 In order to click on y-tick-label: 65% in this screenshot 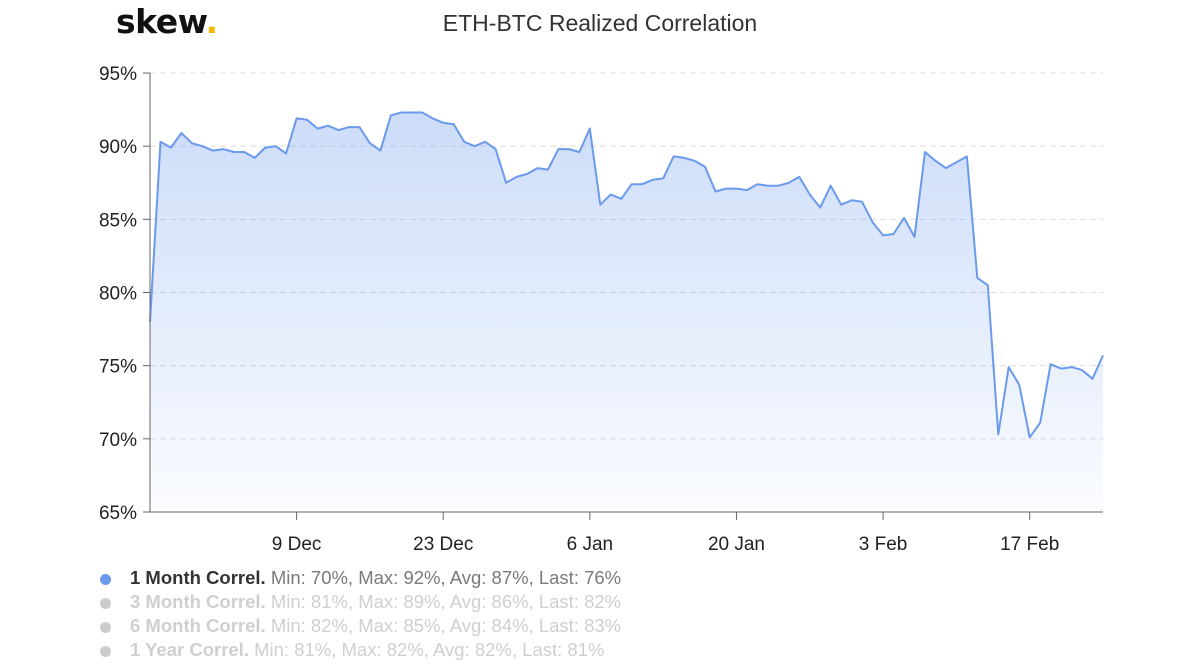, I will do `click(118, 513)`.